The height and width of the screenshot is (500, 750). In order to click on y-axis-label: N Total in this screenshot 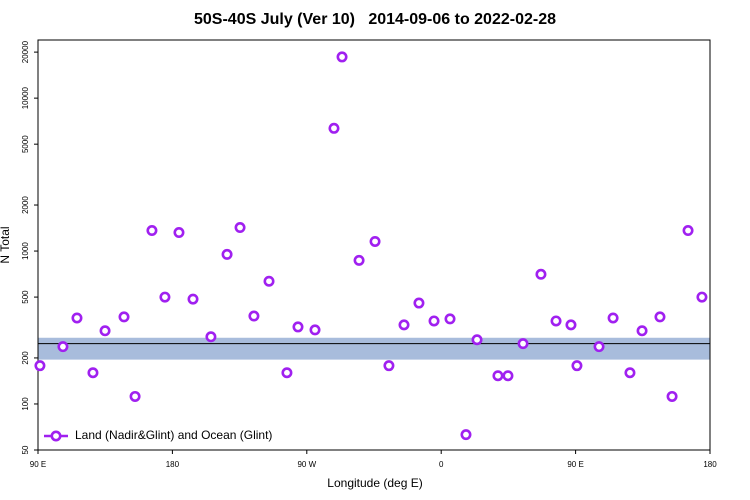, I will do `click(6, 244)`.